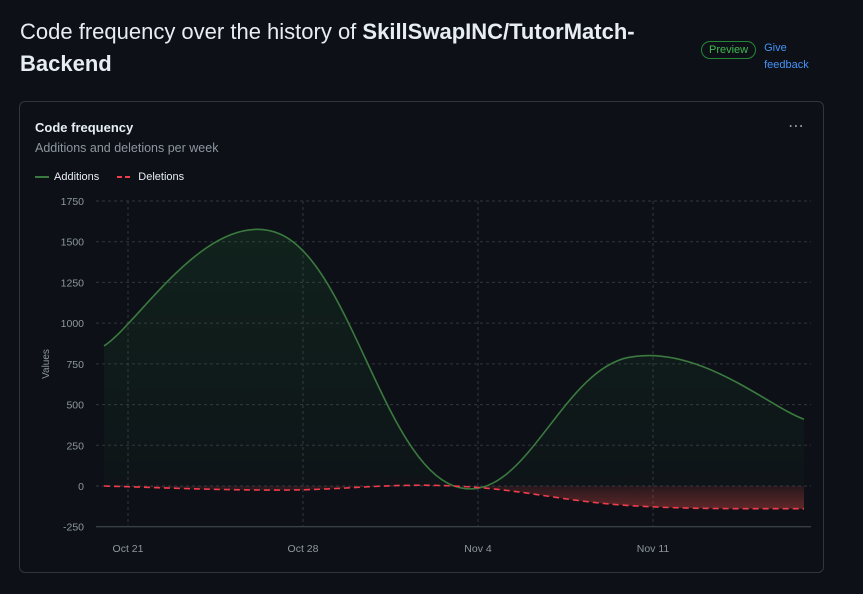 The height and width of the screenshot is (594, 863). What do you see at coordinates (73, 202) in the screenshot?
I see `y-tick-label: 1750` at bounding box center [73, 202].